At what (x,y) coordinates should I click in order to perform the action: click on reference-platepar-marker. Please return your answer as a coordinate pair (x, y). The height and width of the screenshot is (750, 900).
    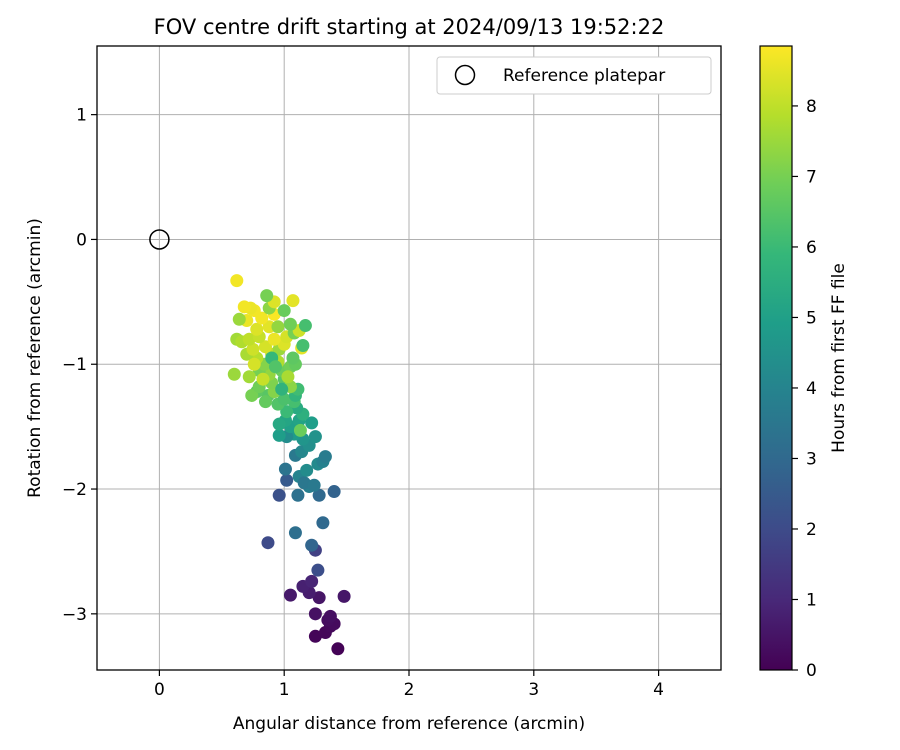
    Looking at the image, I should click on (159, 239).